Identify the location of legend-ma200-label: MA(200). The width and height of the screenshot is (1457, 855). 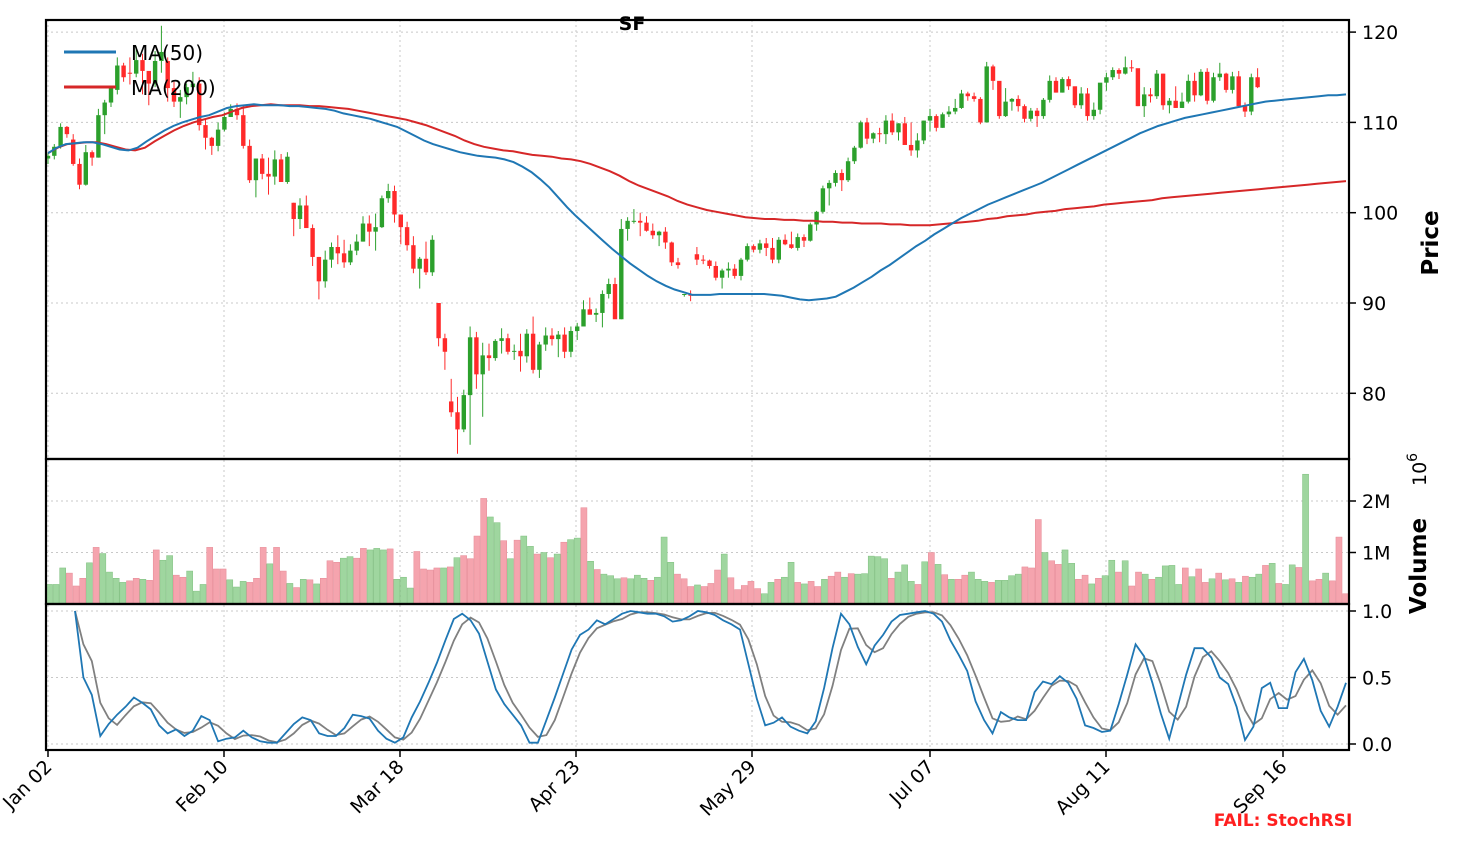
(173, 88).